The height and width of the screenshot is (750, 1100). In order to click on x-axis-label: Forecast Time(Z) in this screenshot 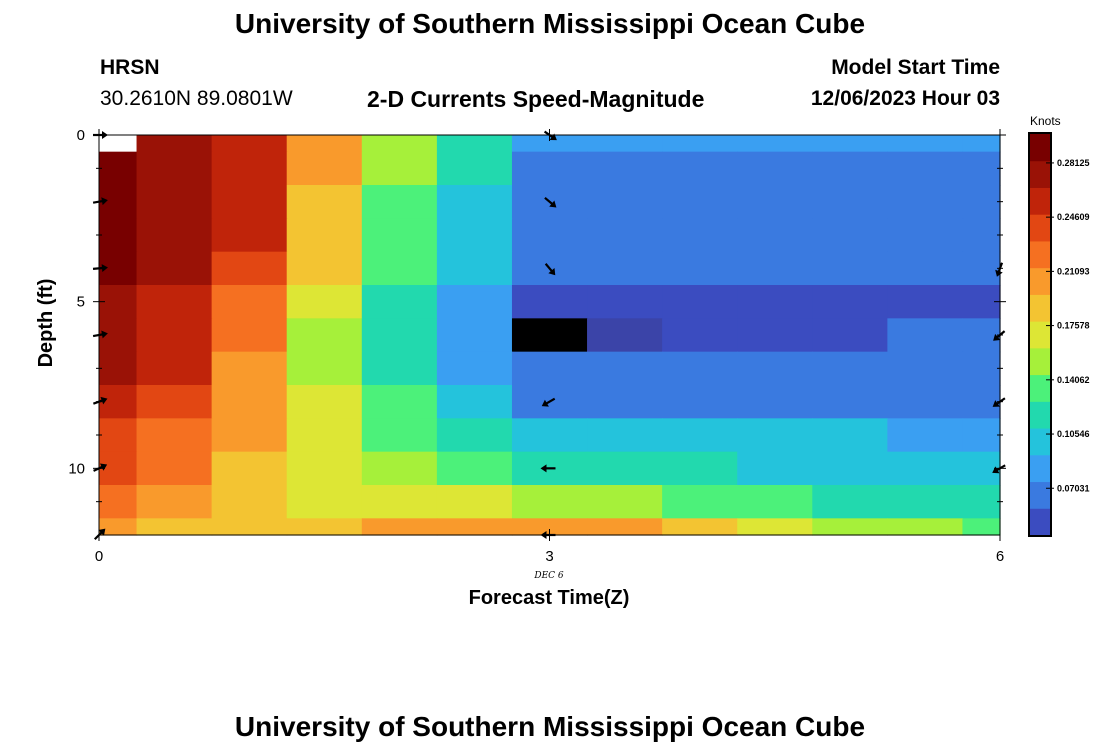, I will do `click(549, 598)`.